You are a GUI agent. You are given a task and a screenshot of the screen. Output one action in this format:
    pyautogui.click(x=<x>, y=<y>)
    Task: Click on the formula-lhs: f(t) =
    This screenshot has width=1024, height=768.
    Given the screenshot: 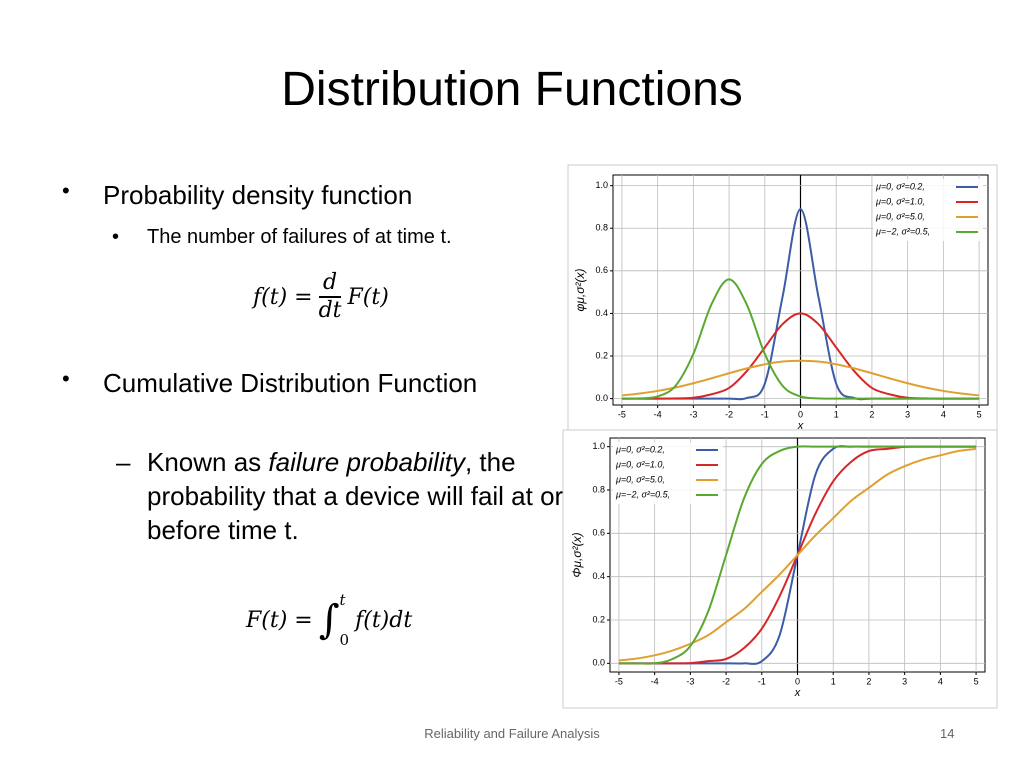 What is the action you would take?
    pyautogui.click(x=283, y=297)
    